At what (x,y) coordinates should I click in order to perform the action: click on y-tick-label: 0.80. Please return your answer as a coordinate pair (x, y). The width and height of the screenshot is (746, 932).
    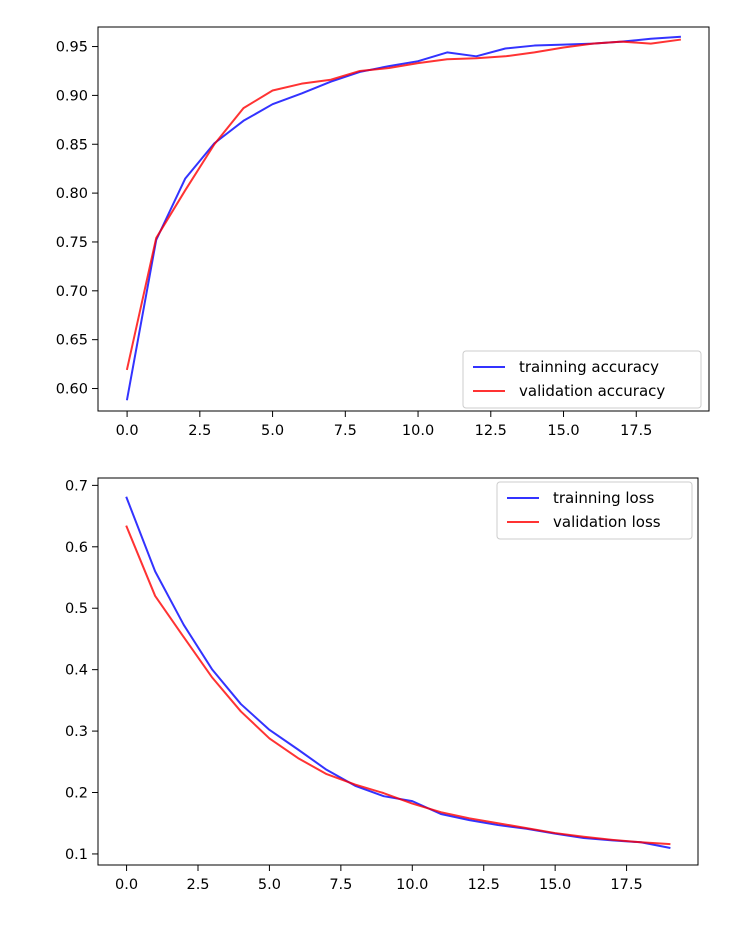
    Looking at the image, I should click on (72, 194).